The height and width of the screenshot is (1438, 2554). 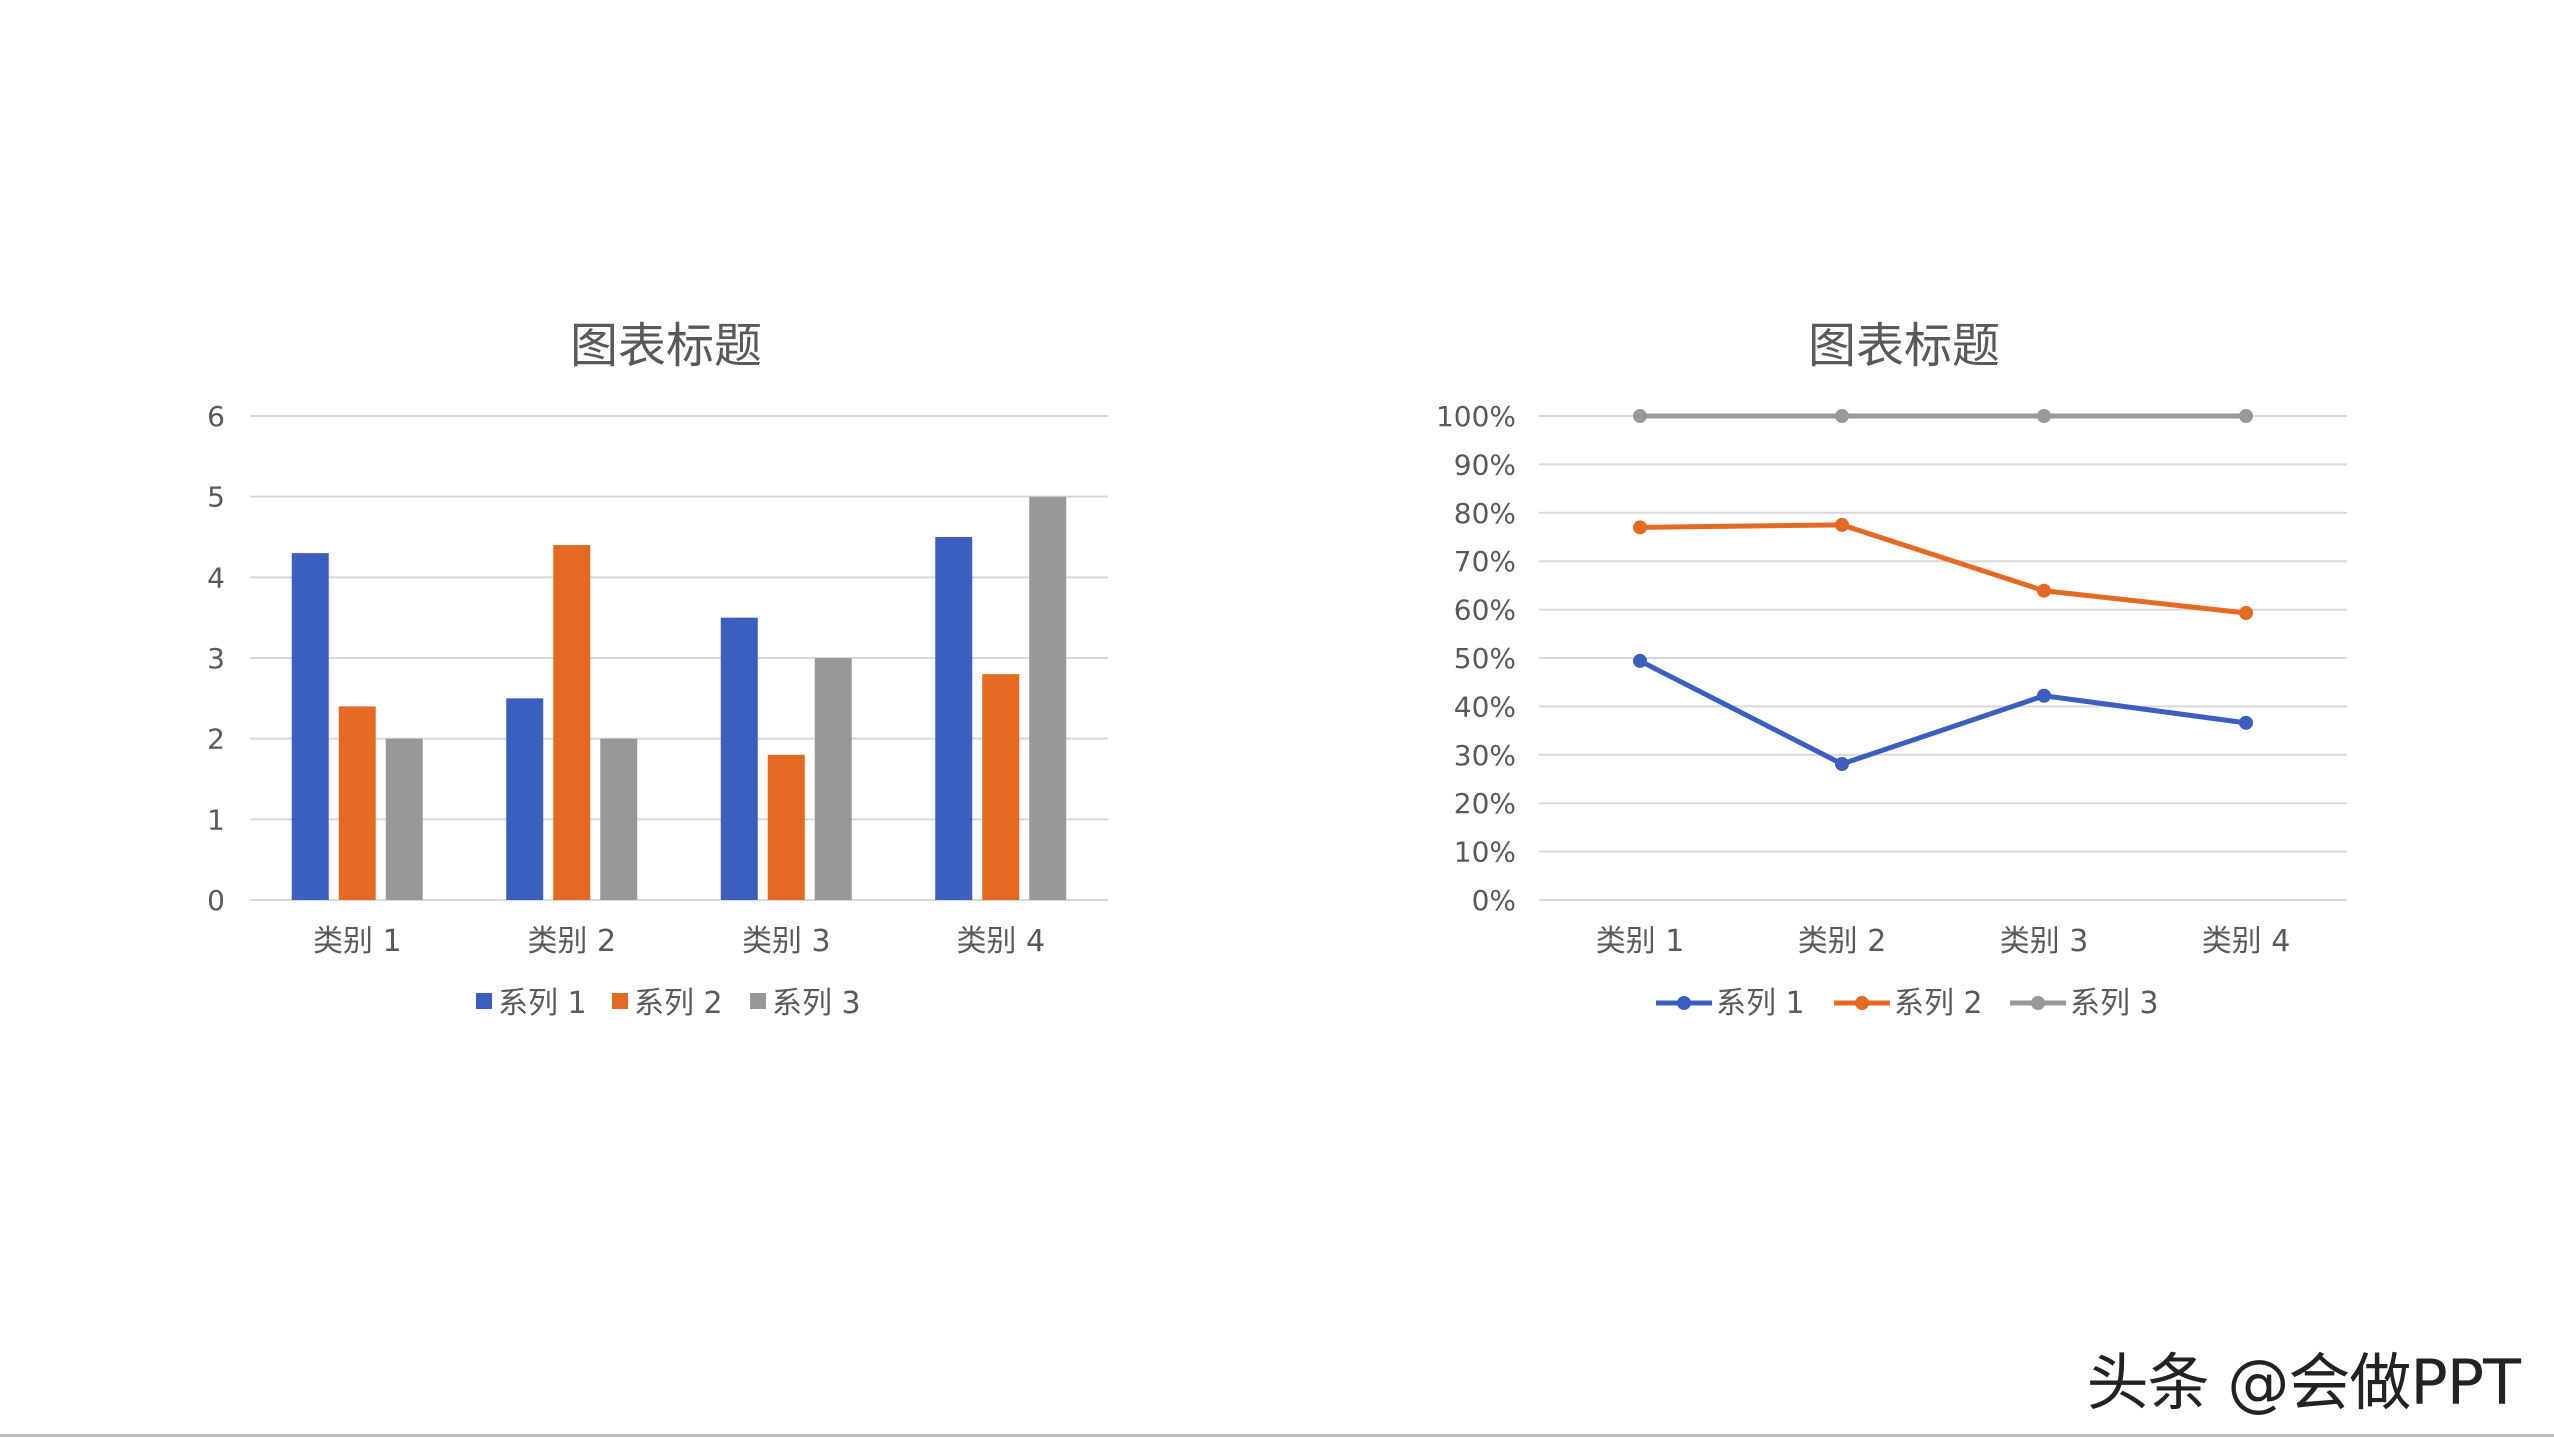 I want to click on y-tick-label: 1, so click(x=216, y=819).